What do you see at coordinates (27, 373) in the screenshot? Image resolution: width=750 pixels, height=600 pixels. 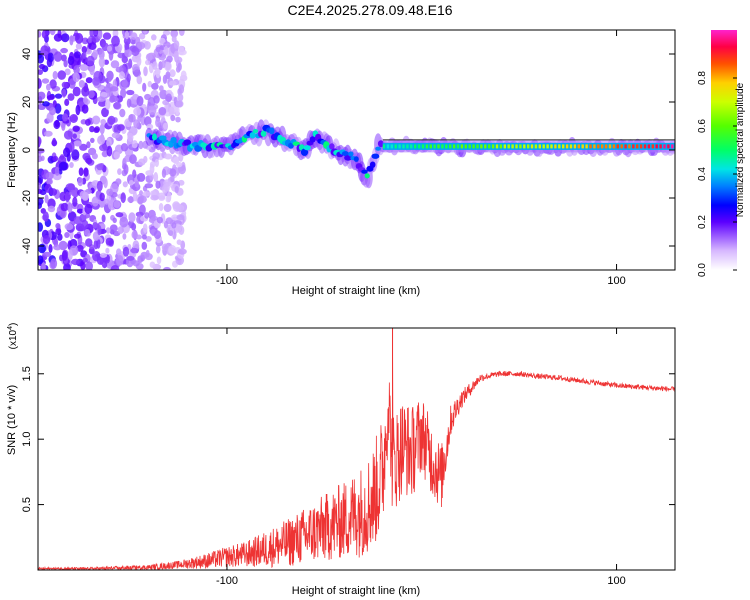 I see `y-tick-label: 1.5` at bounding box center [27, 373].